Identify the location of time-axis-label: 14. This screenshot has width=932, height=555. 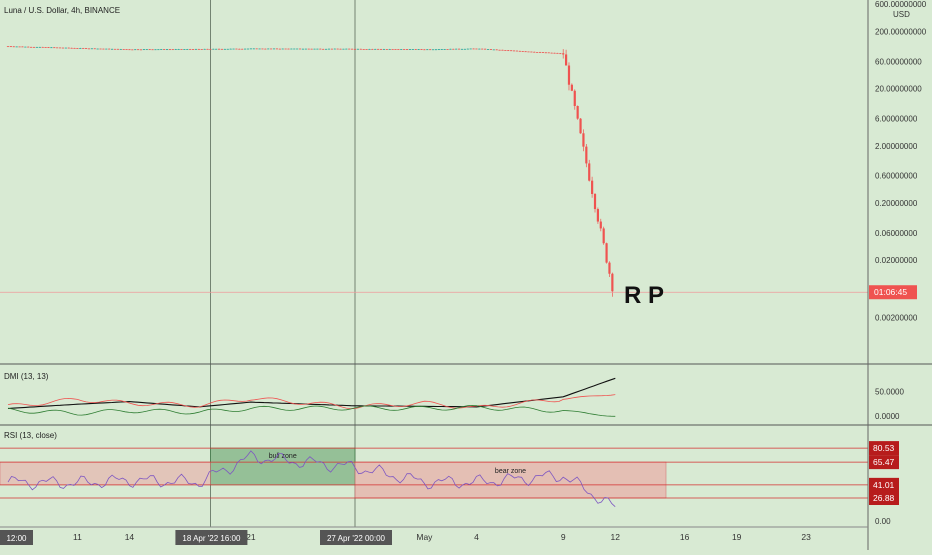
(130, 537).